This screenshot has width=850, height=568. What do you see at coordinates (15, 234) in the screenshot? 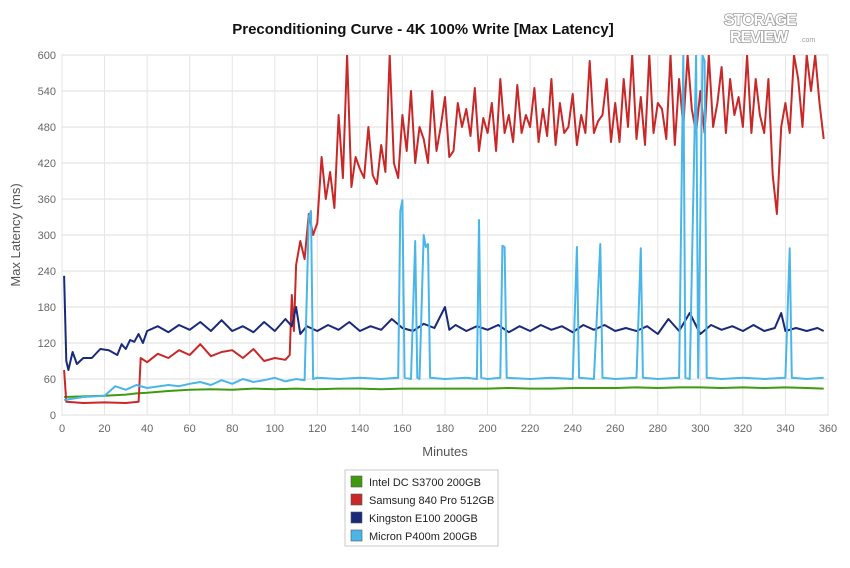
I see `y-axis-title: Max Latency (ms)` at bounding box center [15, 234].